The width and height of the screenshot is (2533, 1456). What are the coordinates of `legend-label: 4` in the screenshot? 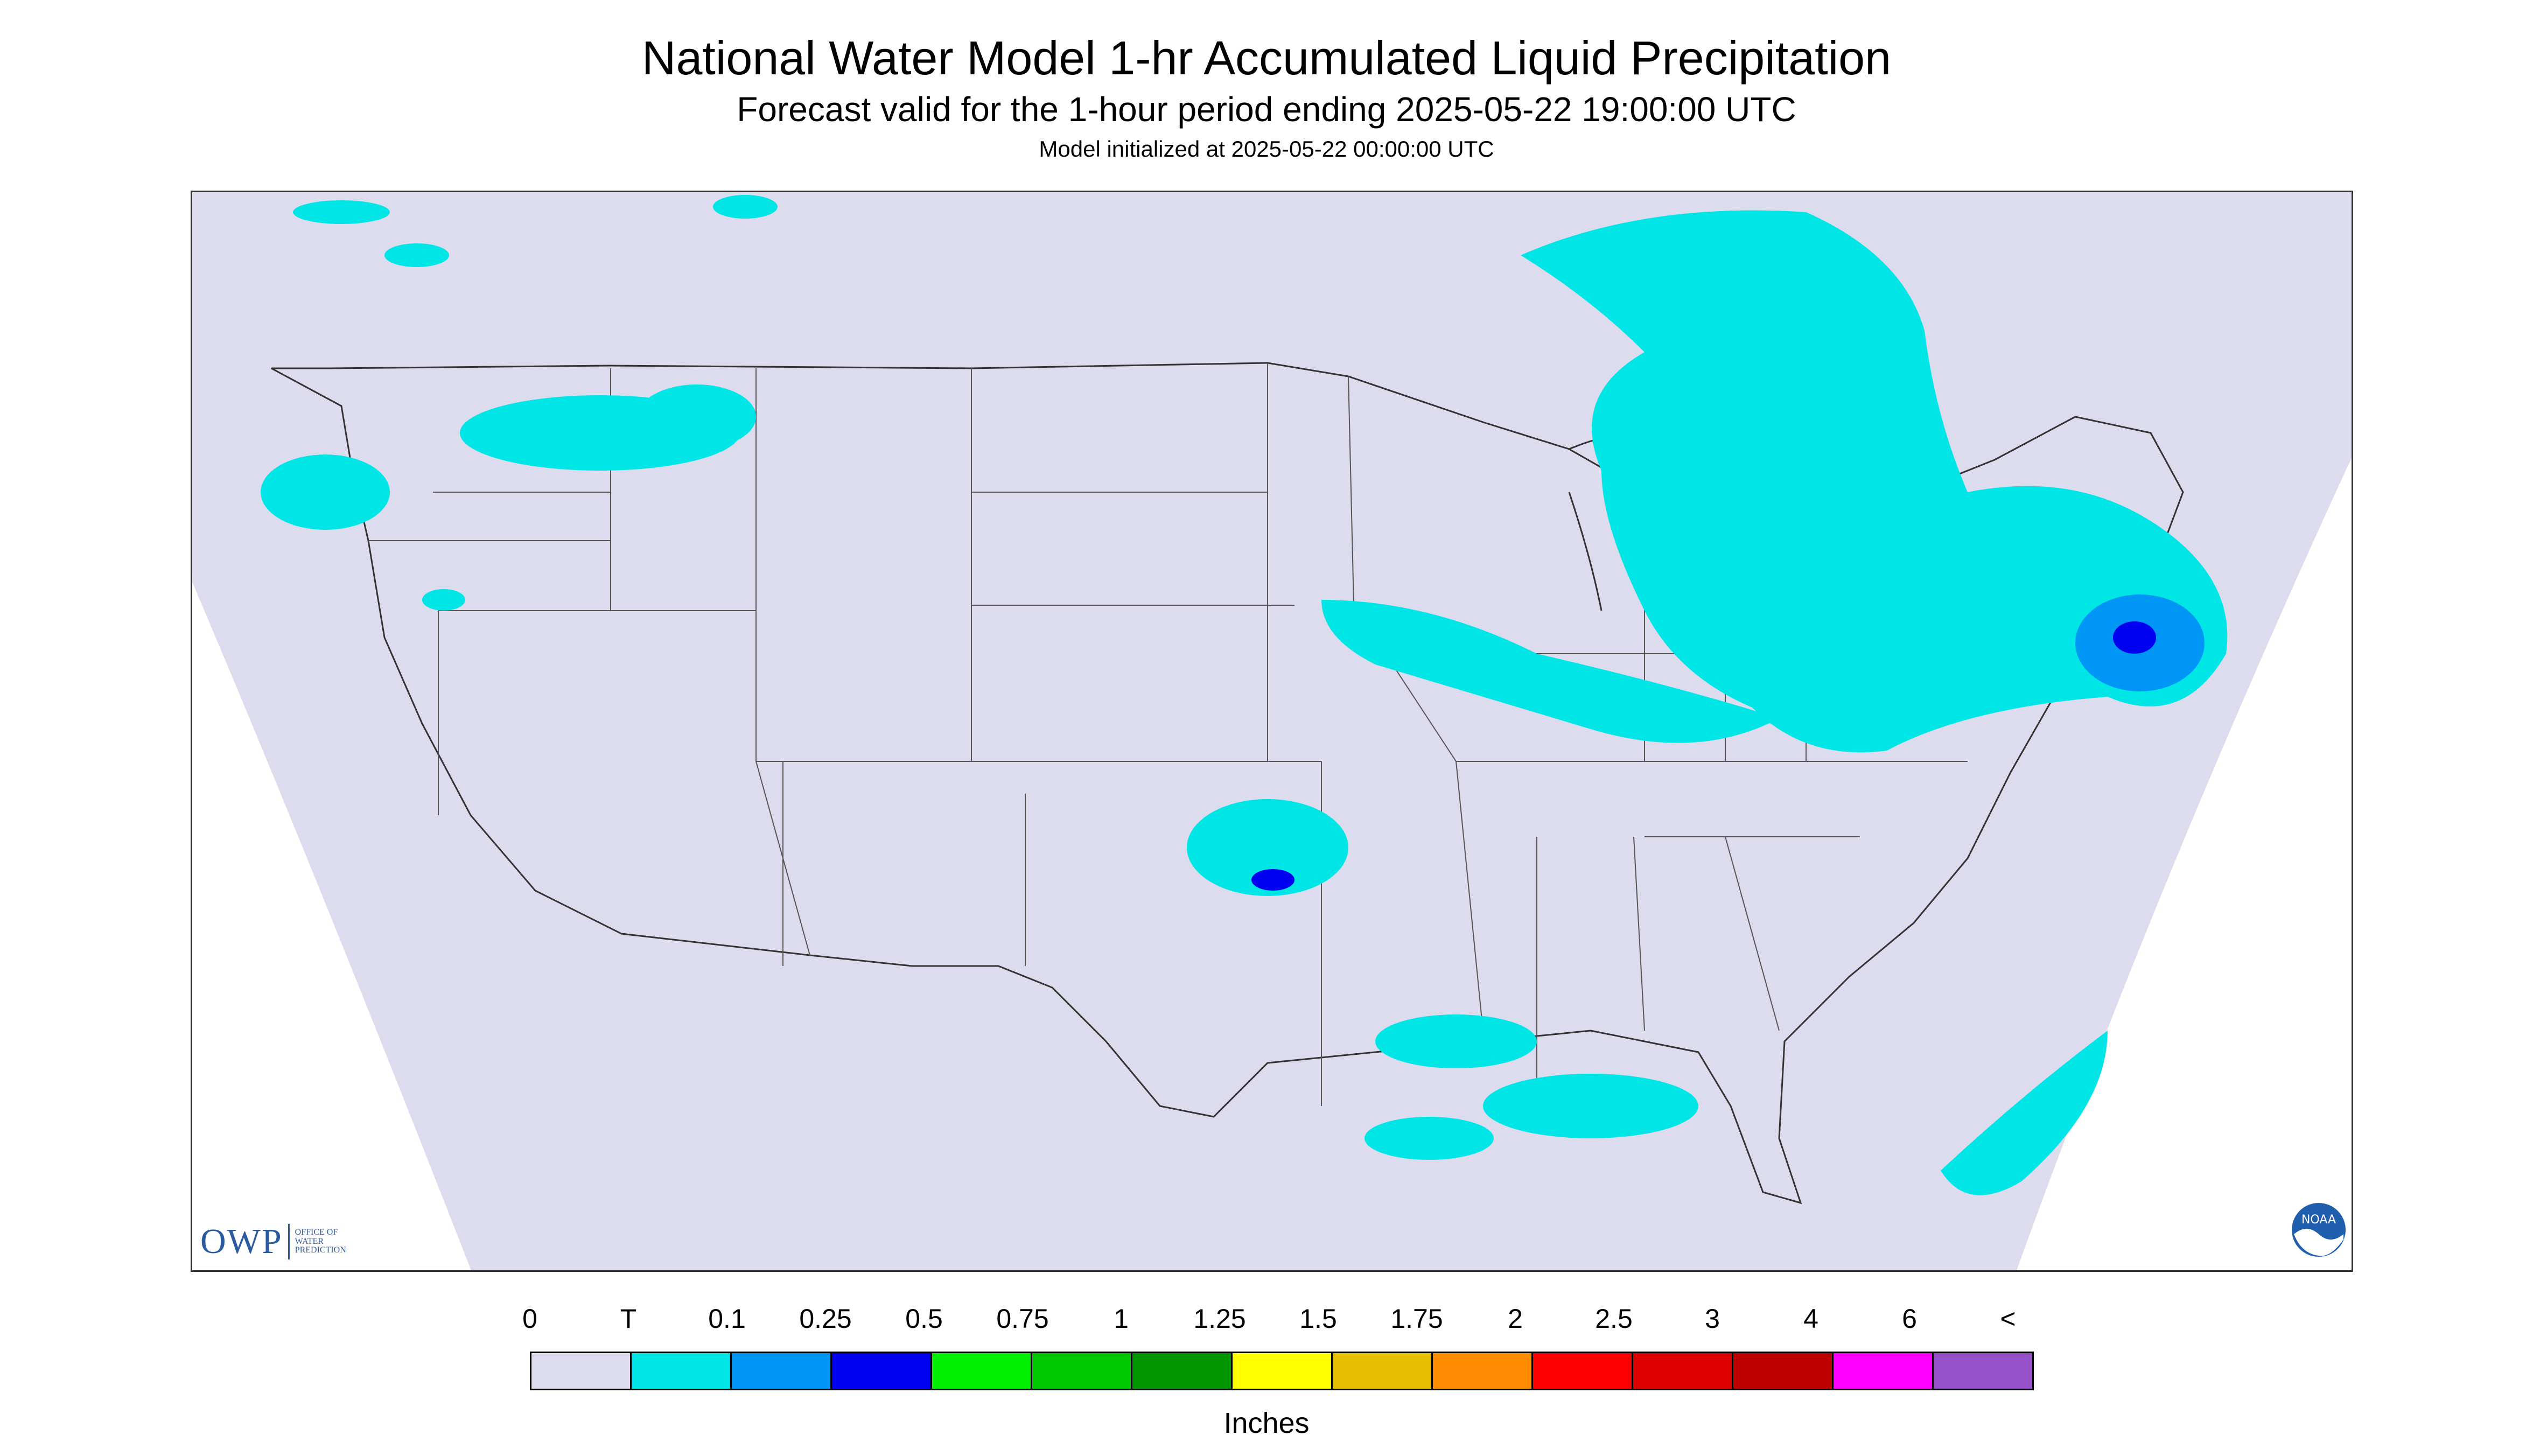 It's located at (1811, 1319).